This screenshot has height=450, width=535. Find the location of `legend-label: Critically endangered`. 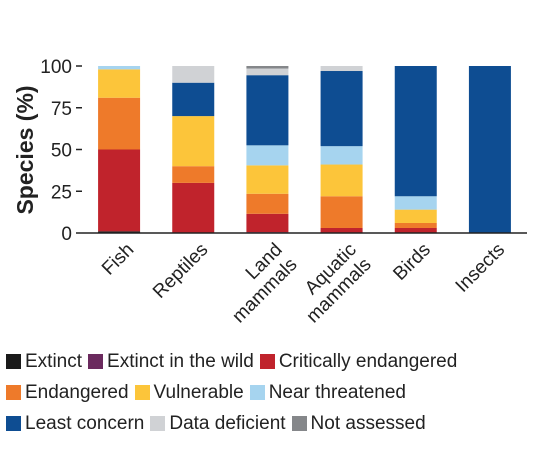

legend-label: Critically endangered is located at coordinates (368, 361).